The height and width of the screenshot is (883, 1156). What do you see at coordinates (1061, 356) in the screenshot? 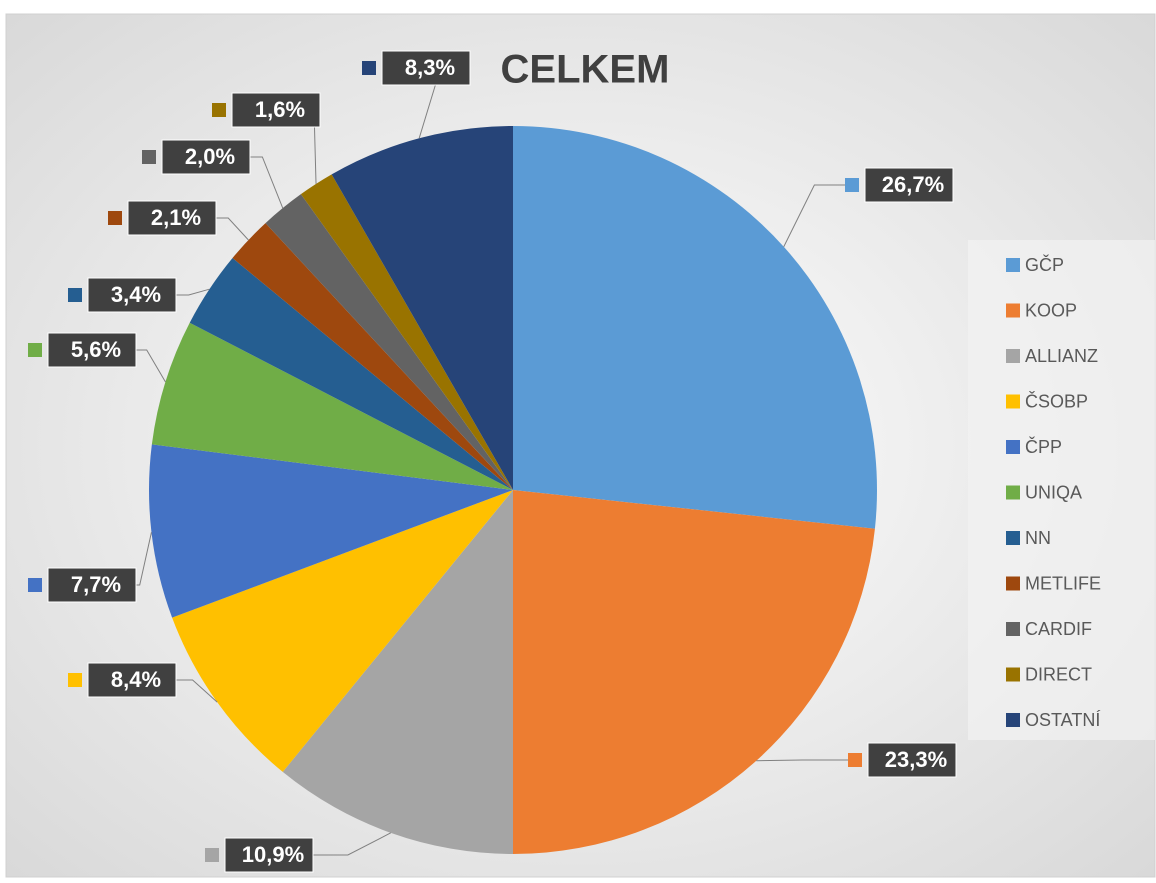
I see `legend-label: ALLIANZ` at bounding box center [1061, 356].